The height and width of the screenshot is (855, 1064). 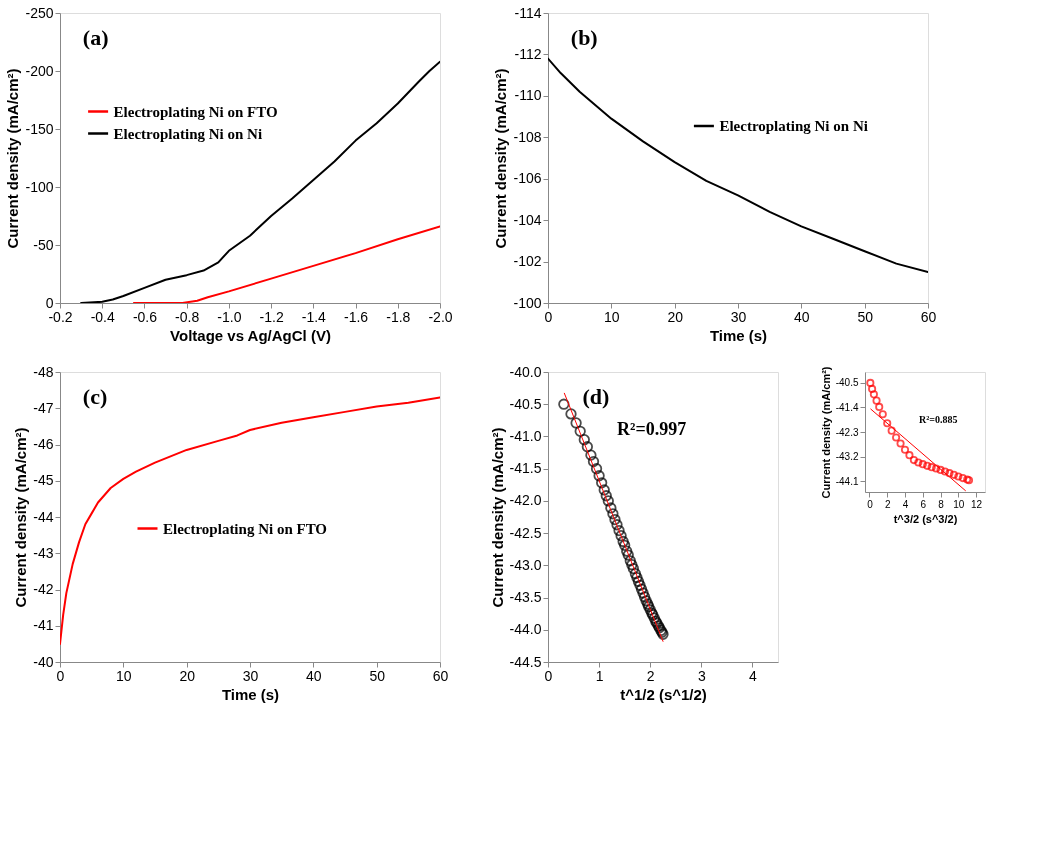 I want to click on y-tick-label: -50, so click(x=43, y=244).